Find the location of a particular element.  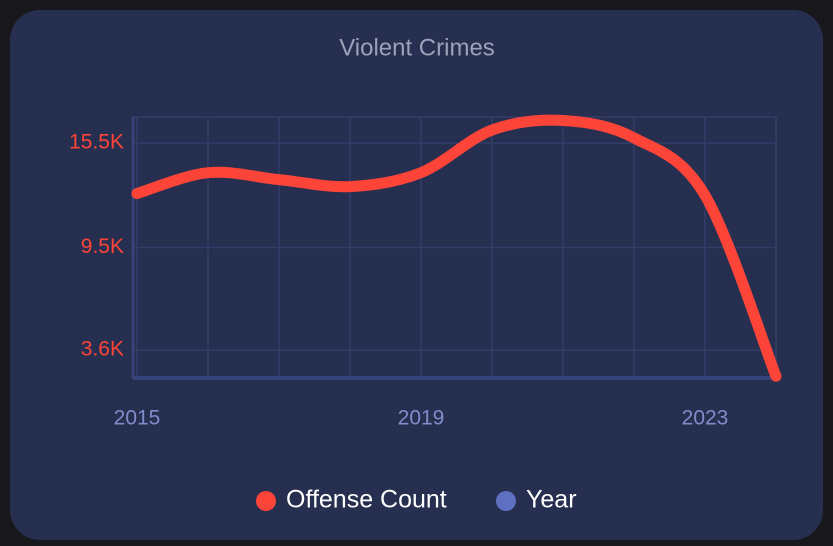

y-tick-label: 3.6K is located at coordinates (102, 349).